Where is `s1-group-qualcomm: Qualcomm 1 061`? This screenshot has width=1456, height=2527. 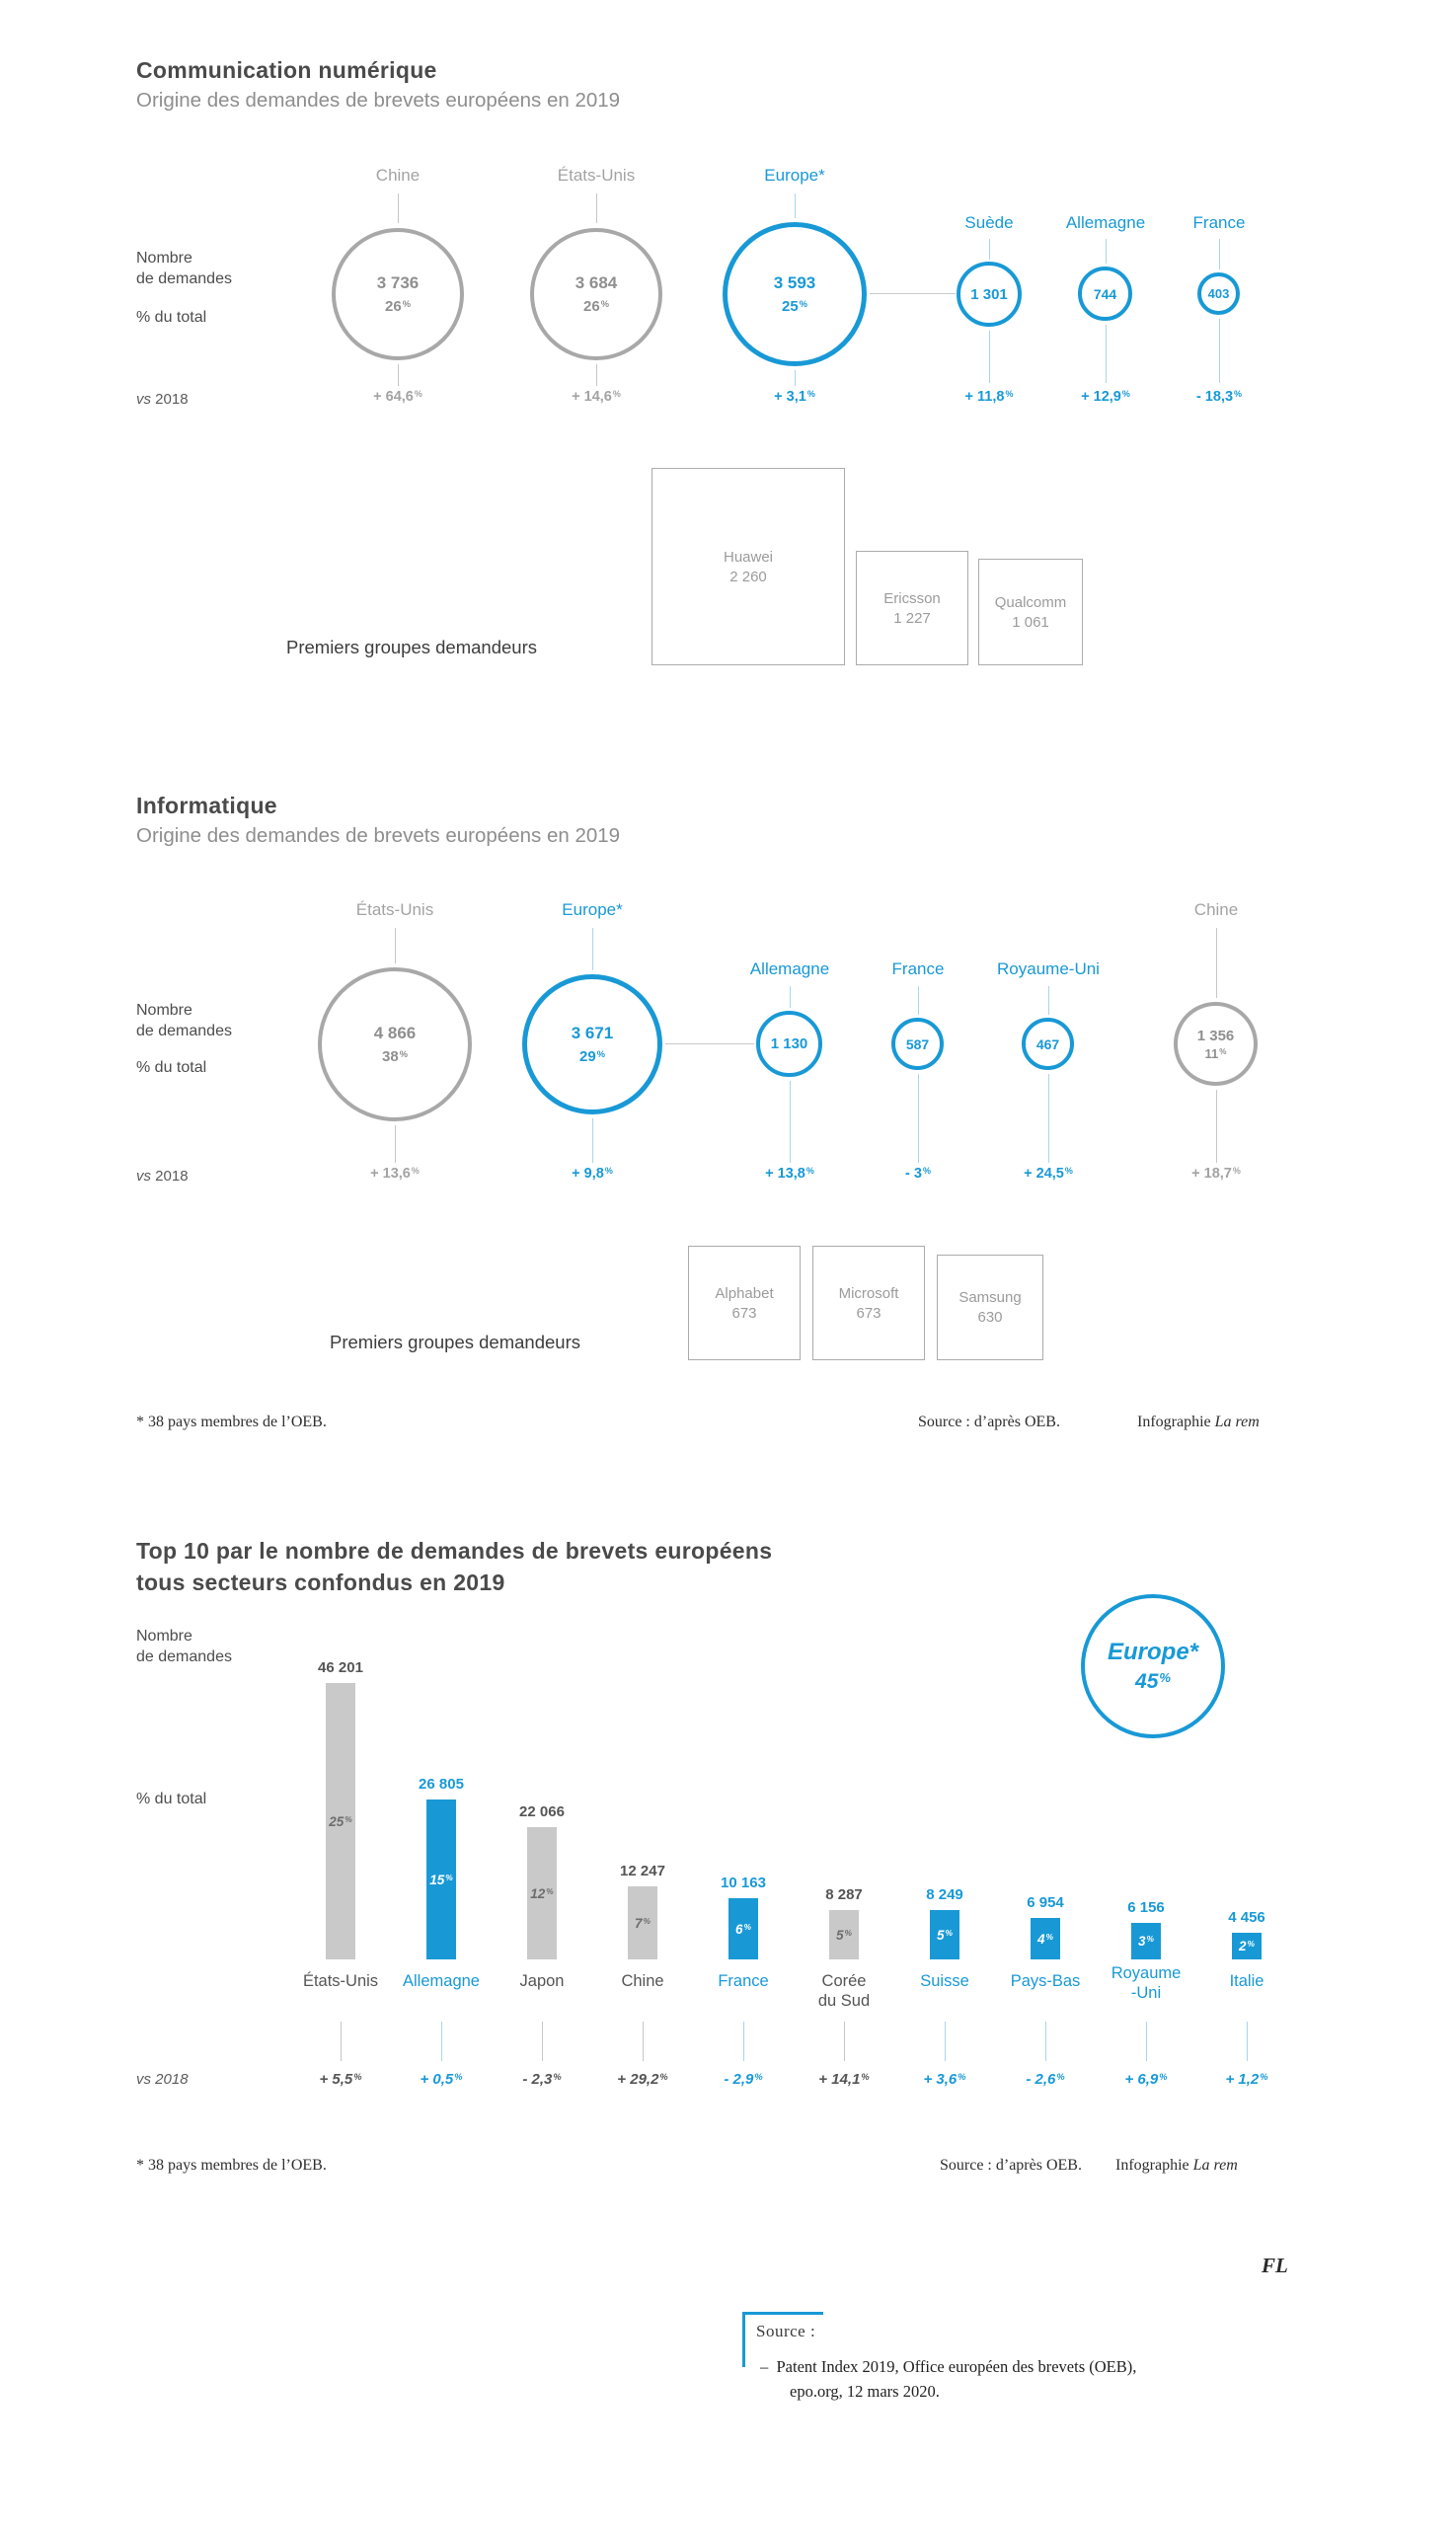
s1-group-qualcomm: Qualcomm 1 061 is located at coordinates (1030, 612).